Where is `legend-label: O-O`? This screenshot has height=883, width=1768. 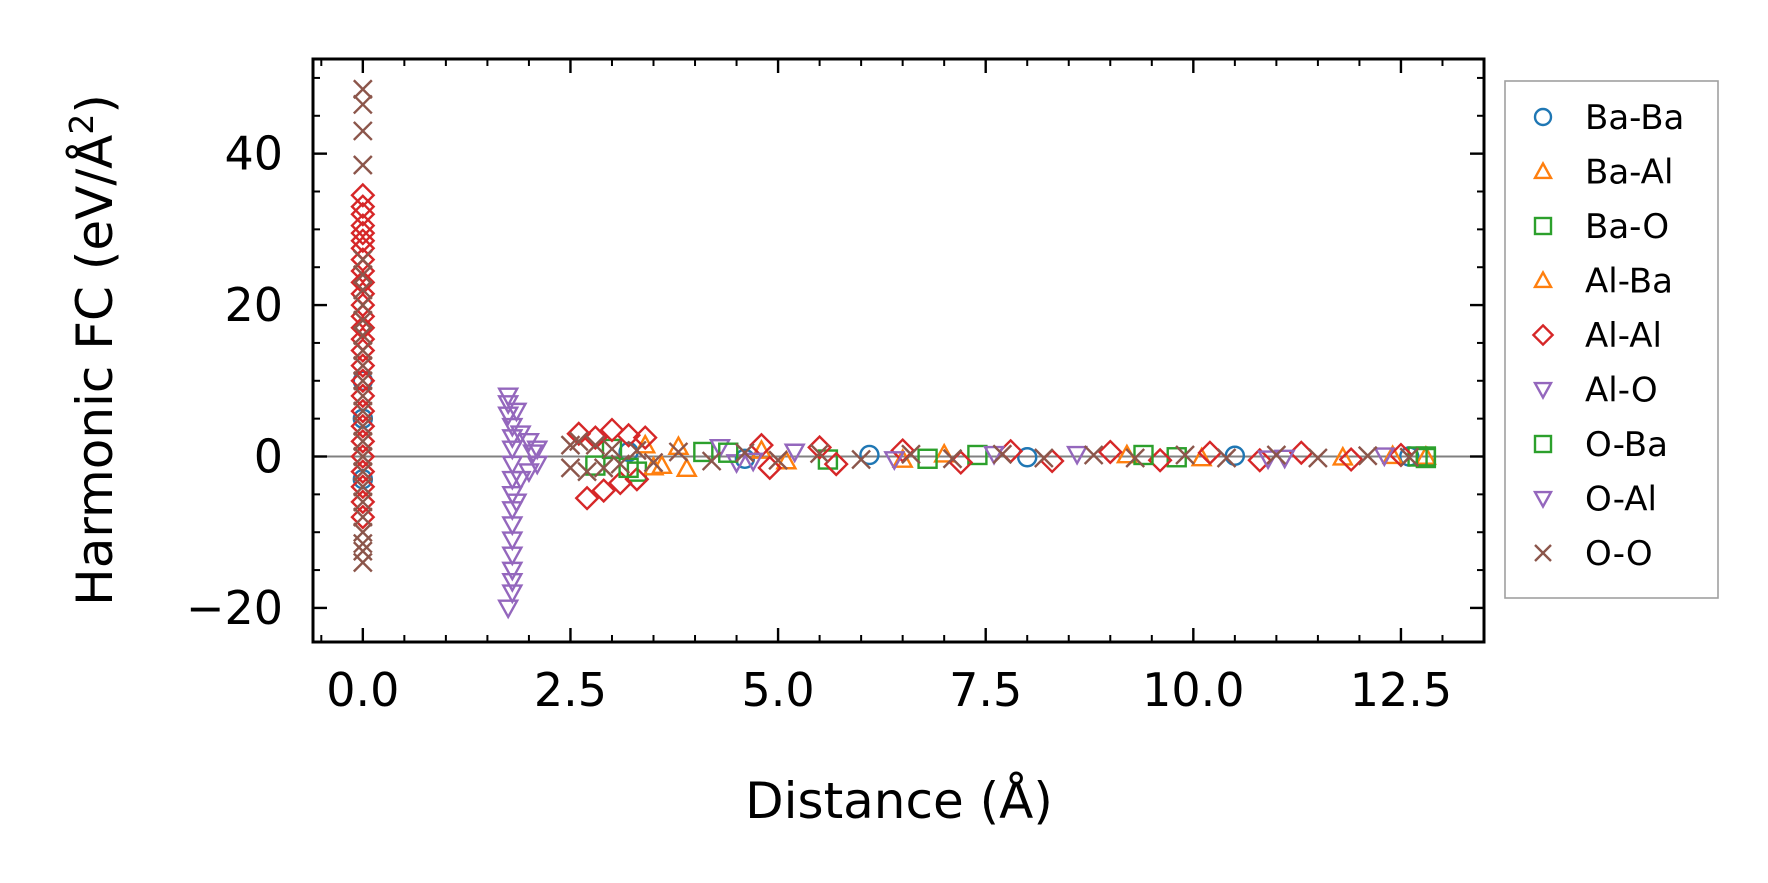
legend-label: O-O is located at coordinates (1619, 554).